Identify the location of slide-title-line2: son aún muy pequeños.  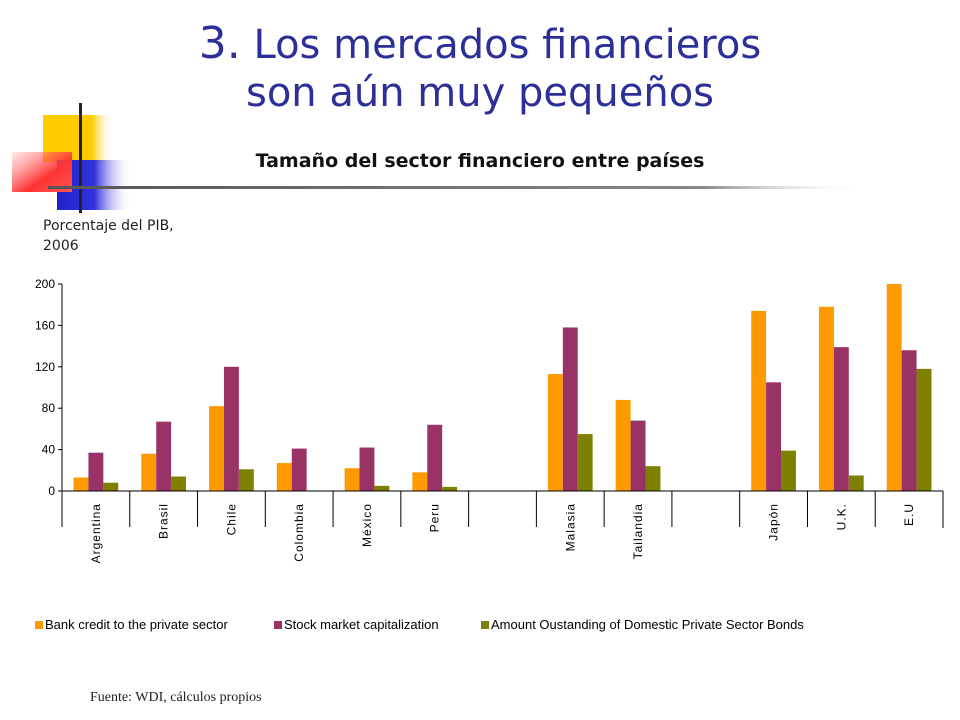
(480, 93).